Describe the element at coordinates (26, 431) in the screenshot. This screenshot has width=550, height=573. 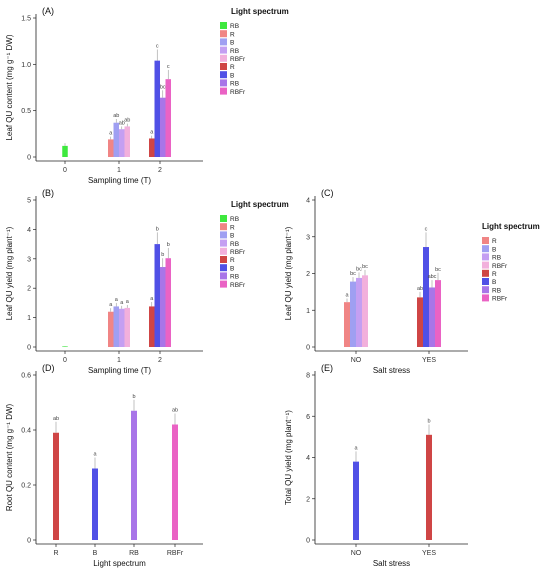
I see `y-tick-label: 0.4` at that location.